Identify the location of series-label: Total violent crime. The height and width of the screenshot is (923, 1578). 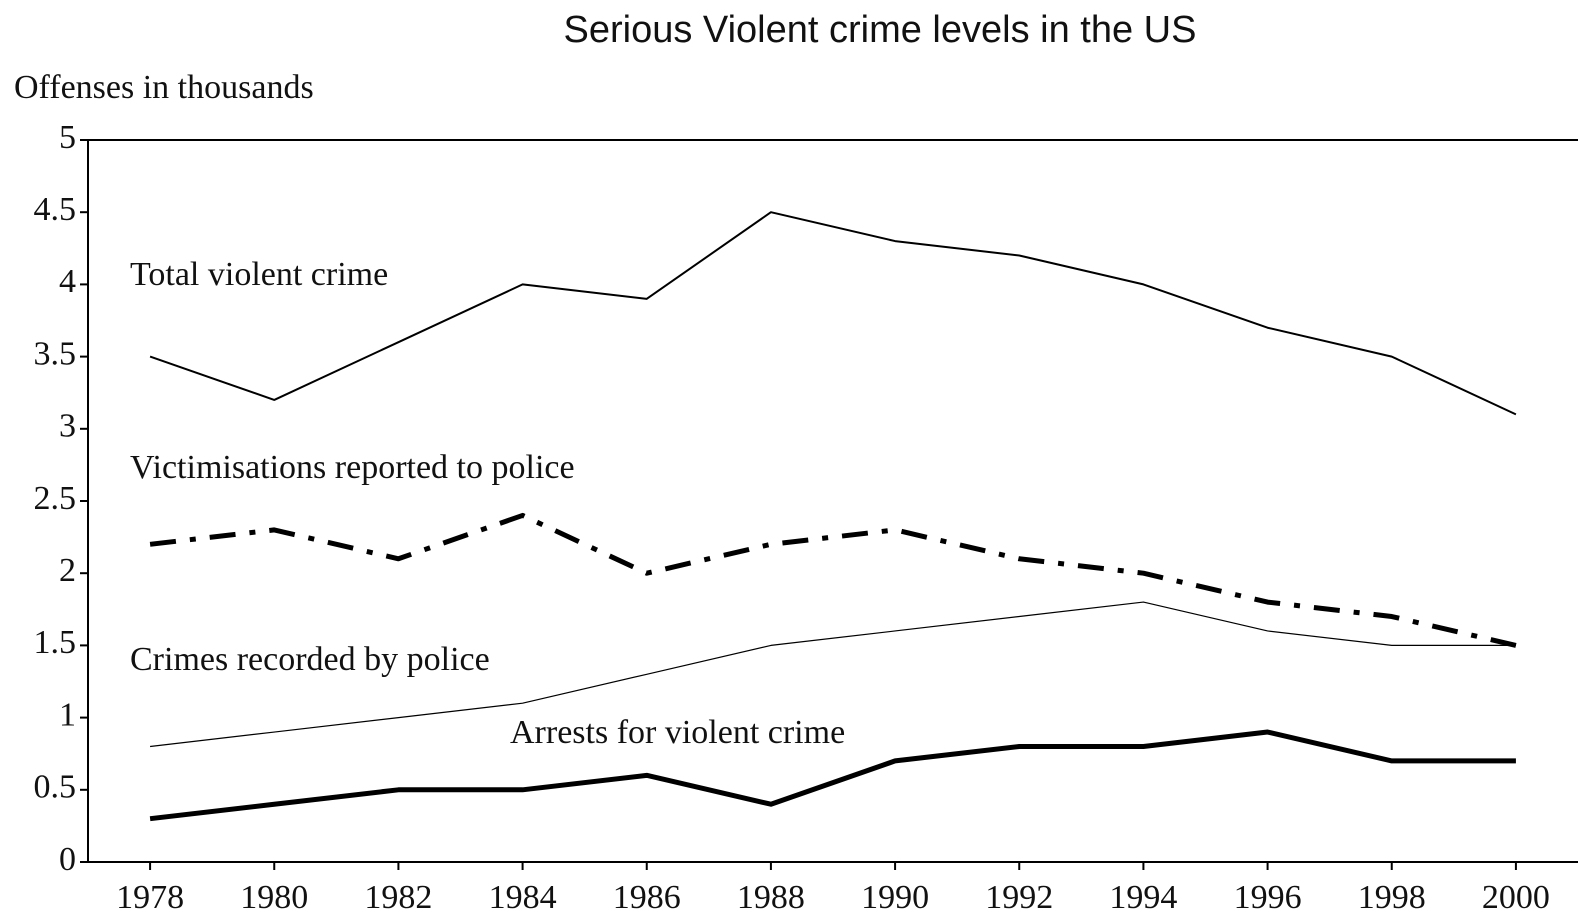
(259, 274).